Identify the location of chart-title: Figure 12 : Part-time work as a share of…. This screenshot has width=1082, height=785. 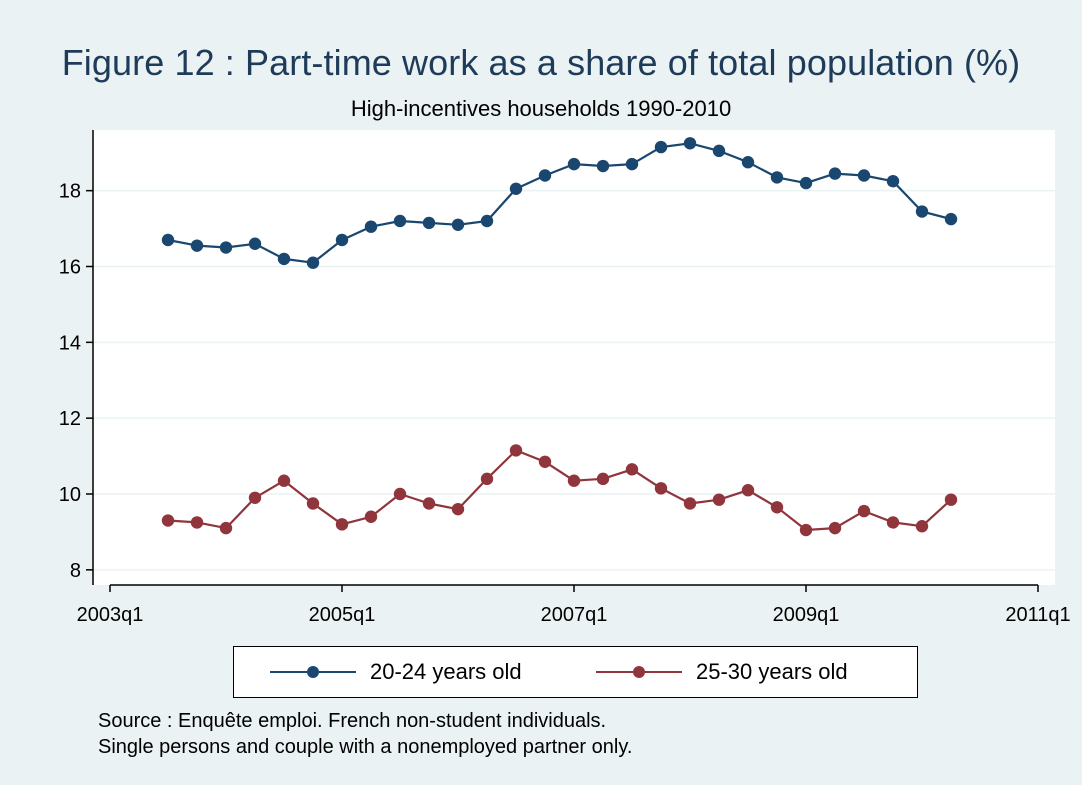
(541, 62).